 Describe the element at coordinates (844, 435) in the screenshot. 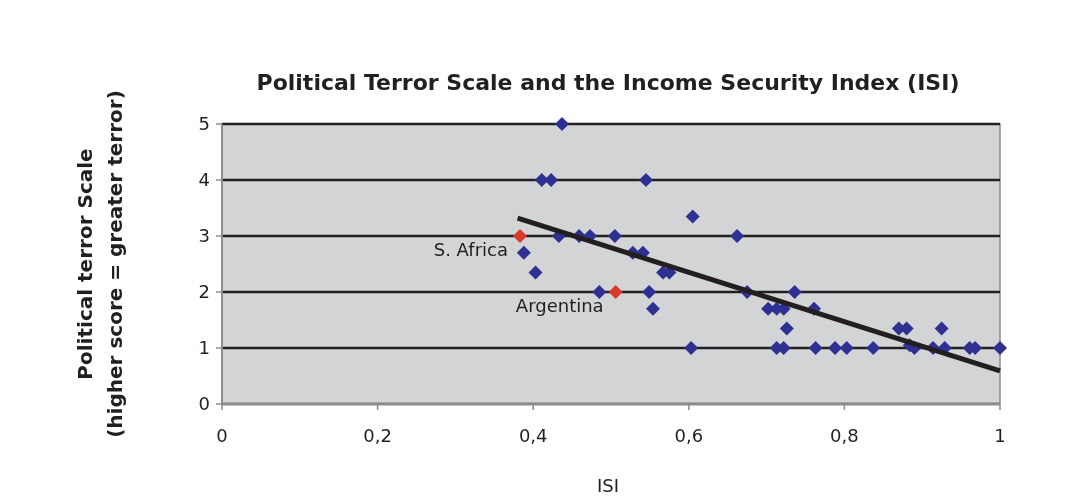

I see `x-tick-label: 0,8` at that location.